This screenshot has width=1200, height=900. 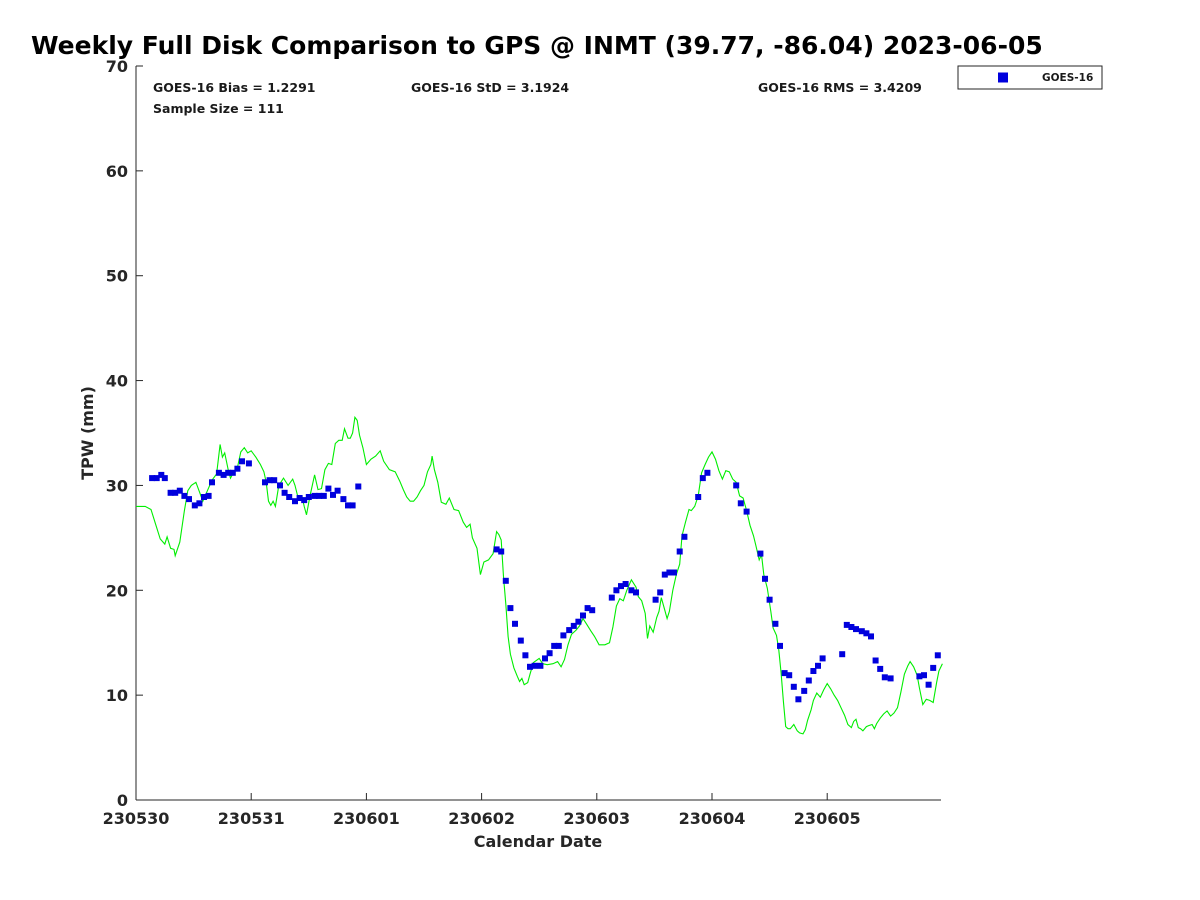 I want to click on y-axis-ticks: 0 10 20 30 40 50 60 70, so click(x=124, y=433).